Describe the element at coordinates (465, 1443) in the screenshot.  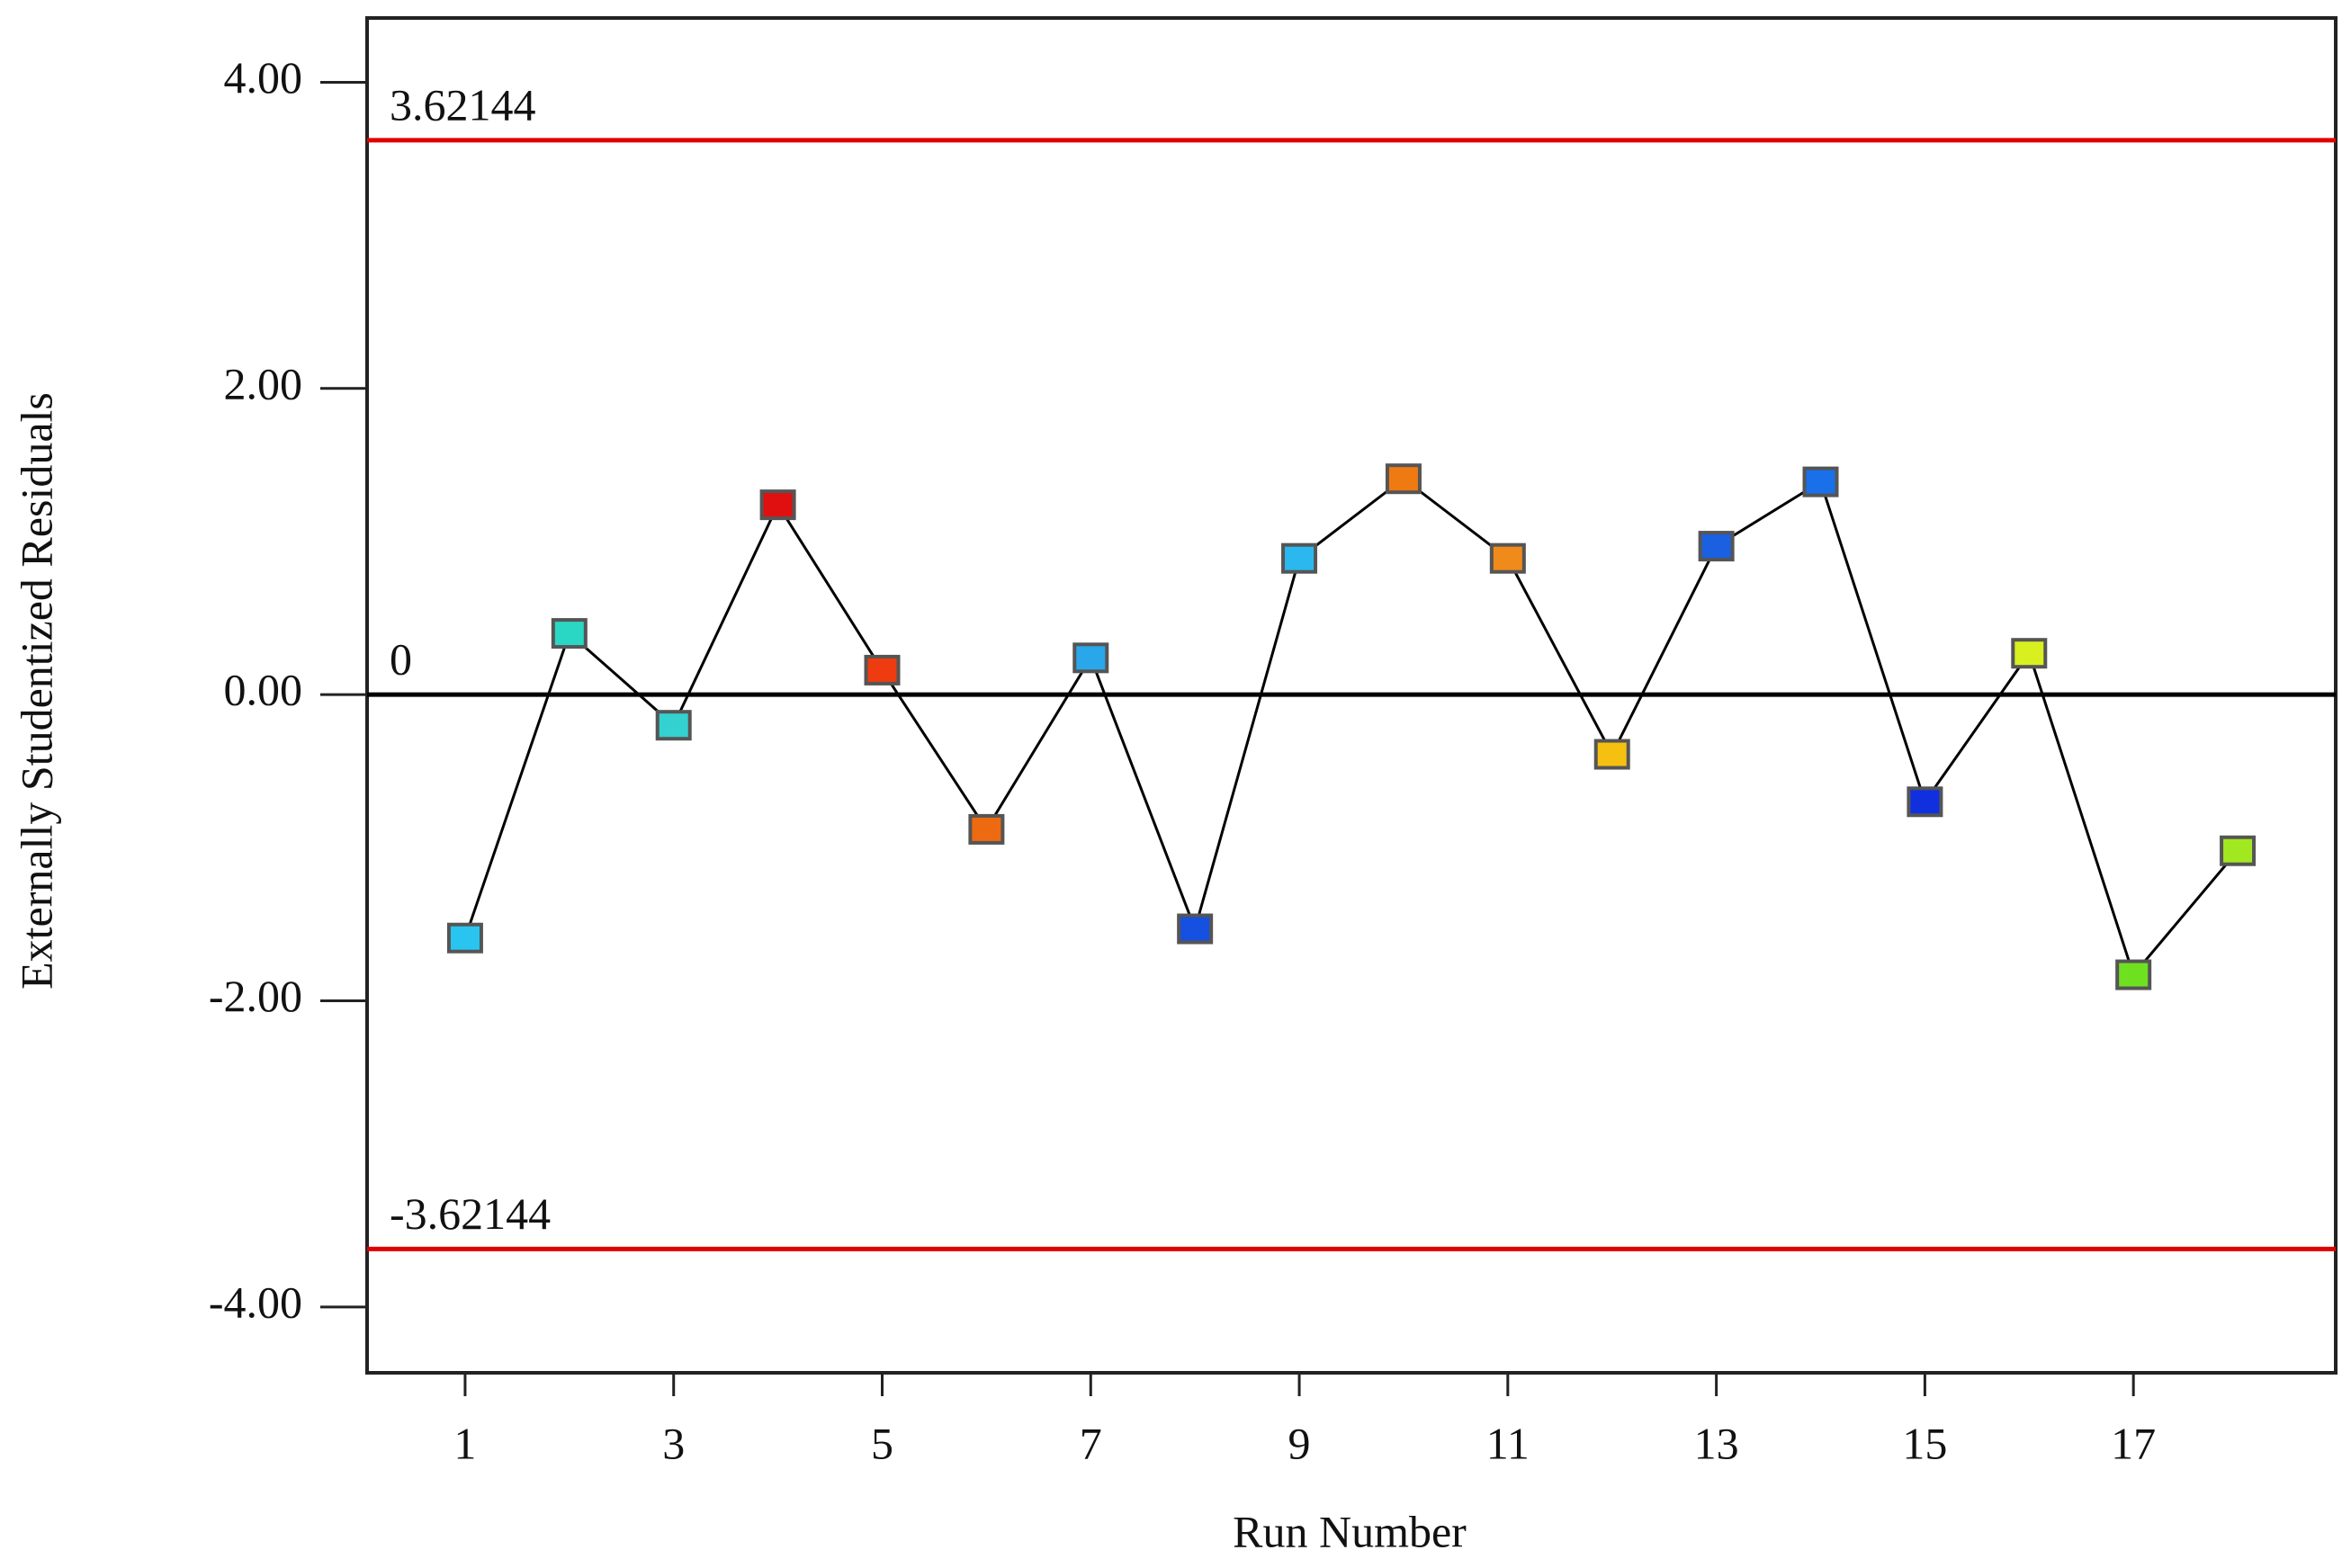
I see `x-tick-label: 1` at that location.